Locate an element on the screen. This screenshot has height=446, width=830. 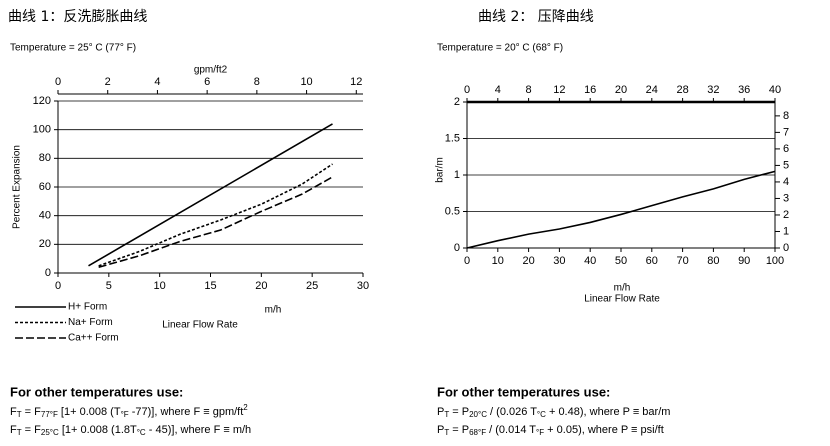
formula-part: - 45)], where F ≡ m/h is located at coordinates (198, 430).